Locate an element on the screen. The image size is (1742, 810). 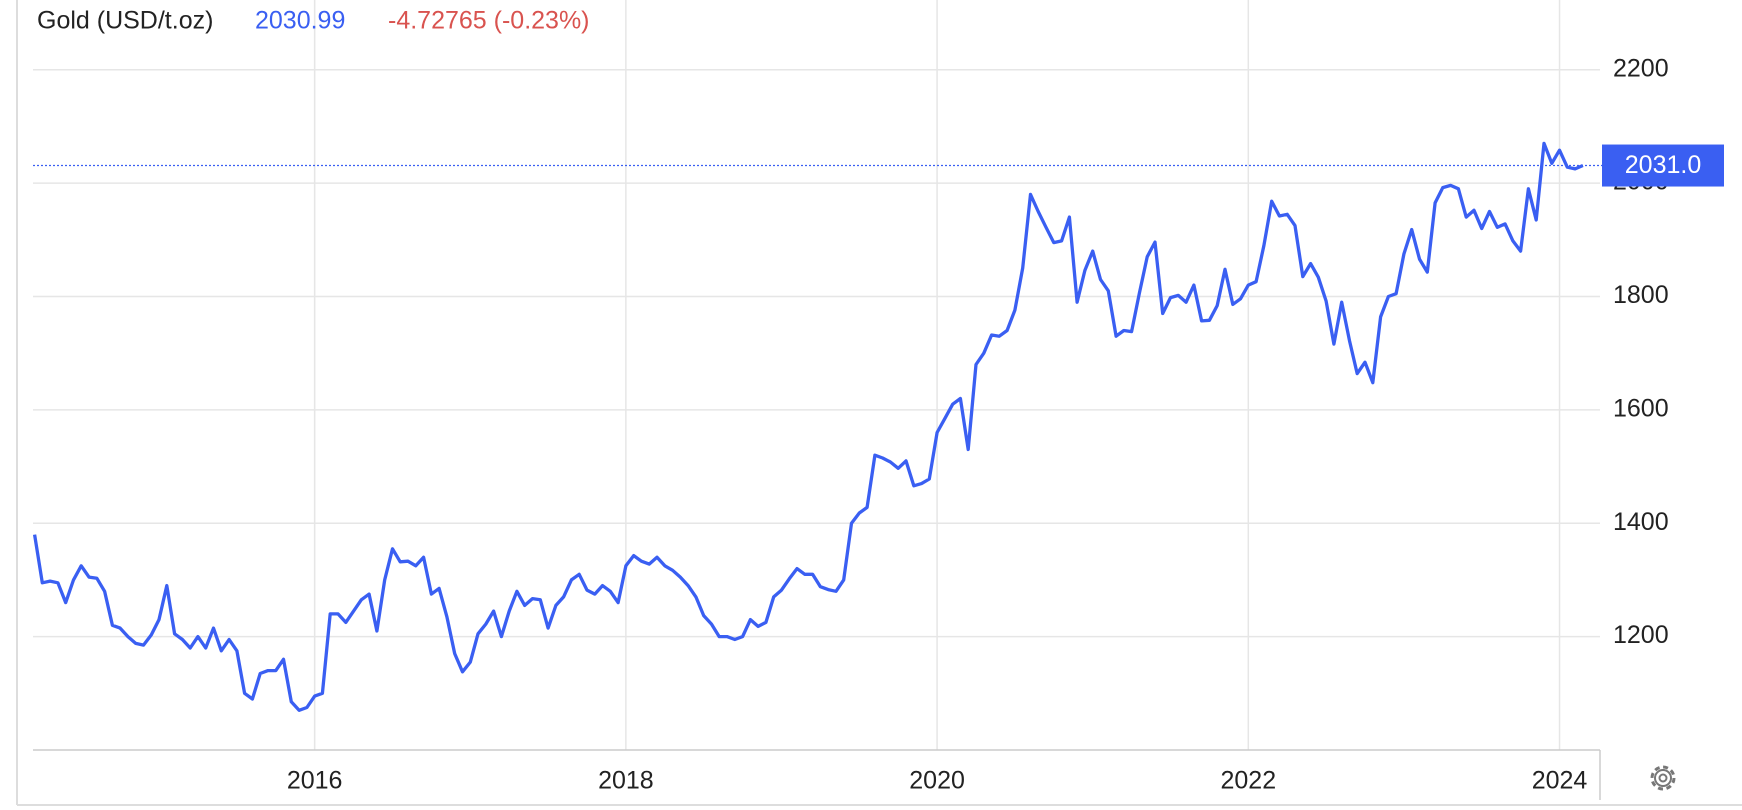
chart-title: Gold (USD/t.oz) is located at coordinates (125, 21).